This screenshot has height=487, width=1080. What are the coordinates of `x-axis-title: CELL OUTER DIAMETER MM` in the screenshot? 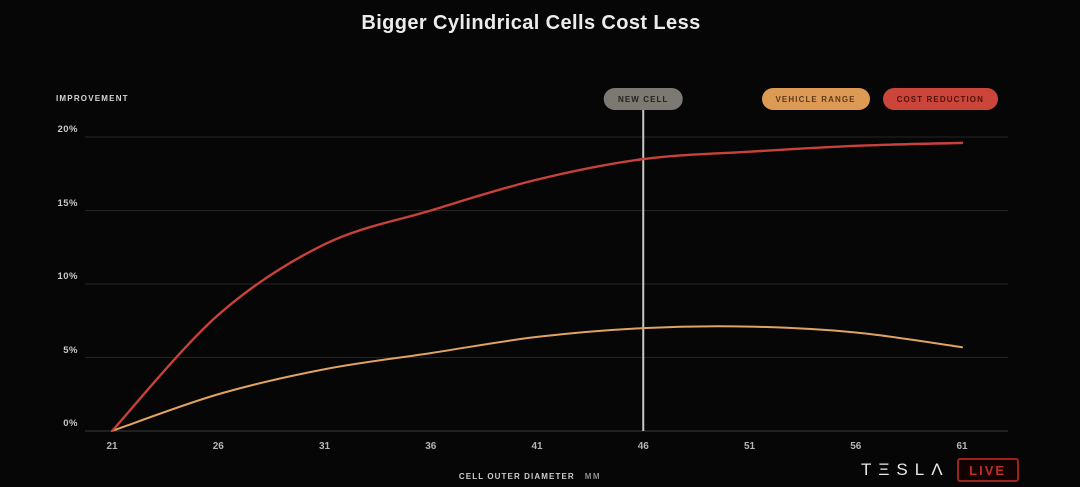 It's located at (530, 476).